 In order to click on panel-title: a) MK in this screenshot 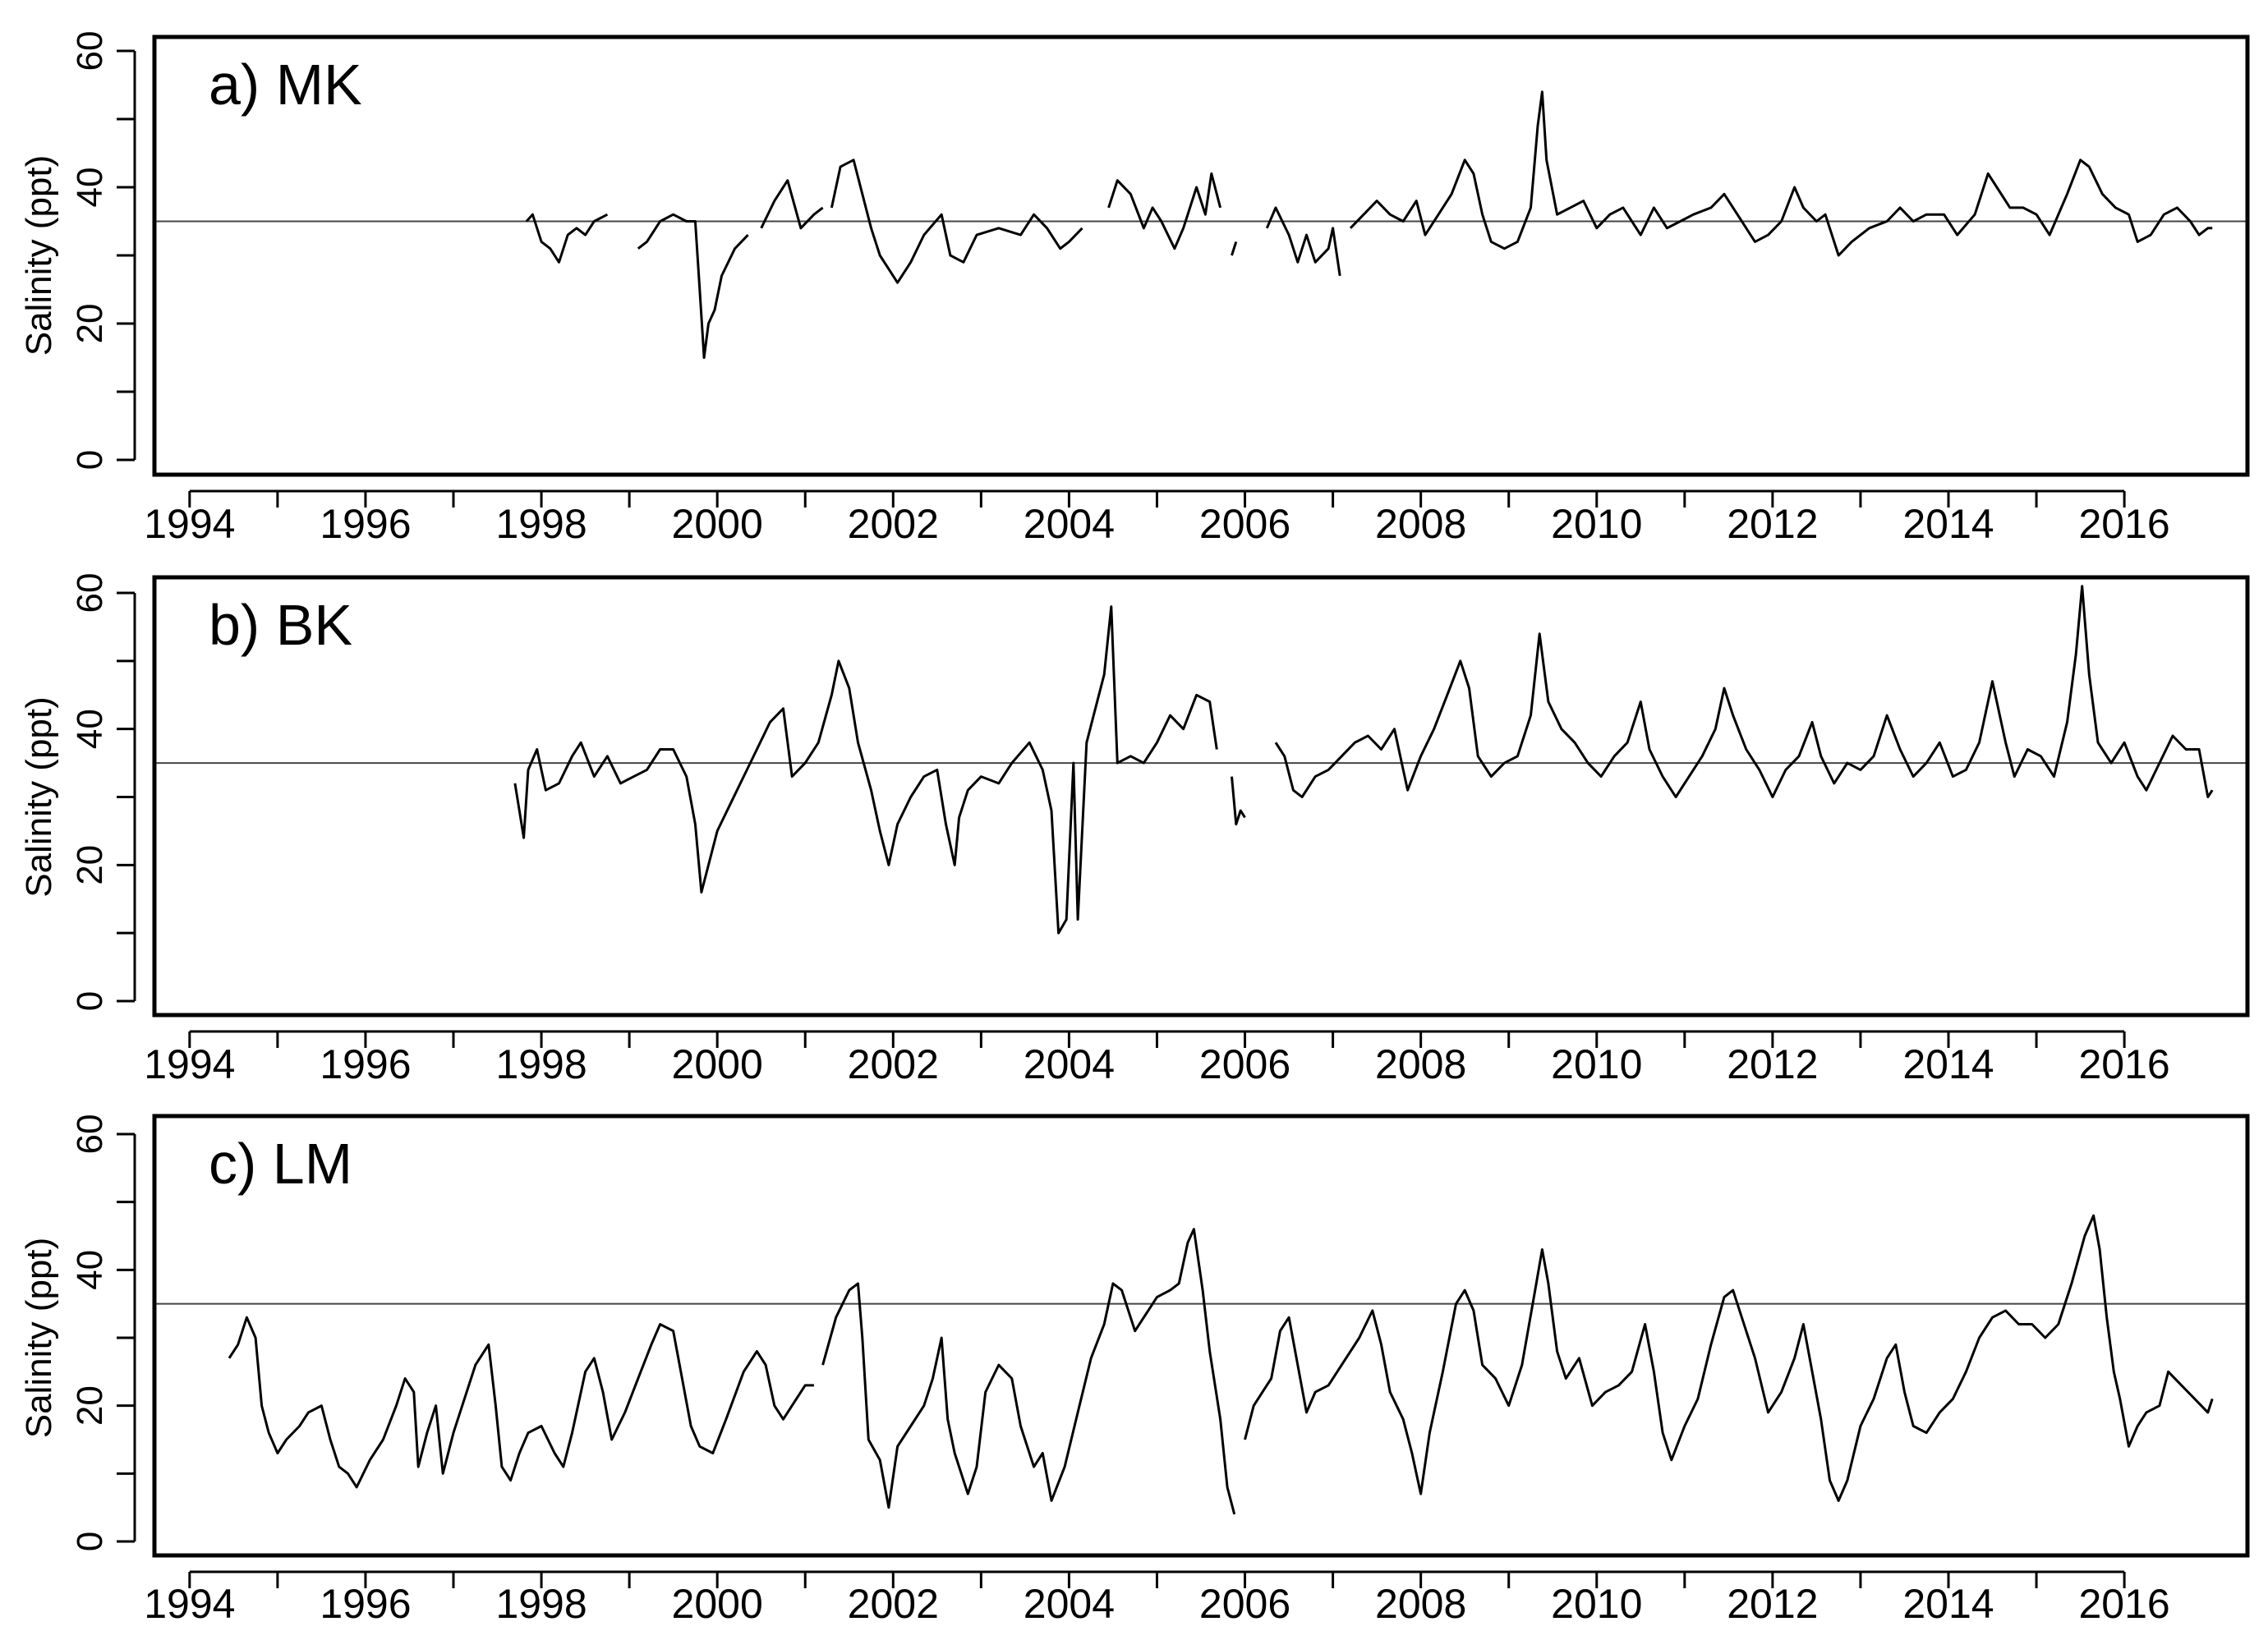, I will do `click(285, 85)`.